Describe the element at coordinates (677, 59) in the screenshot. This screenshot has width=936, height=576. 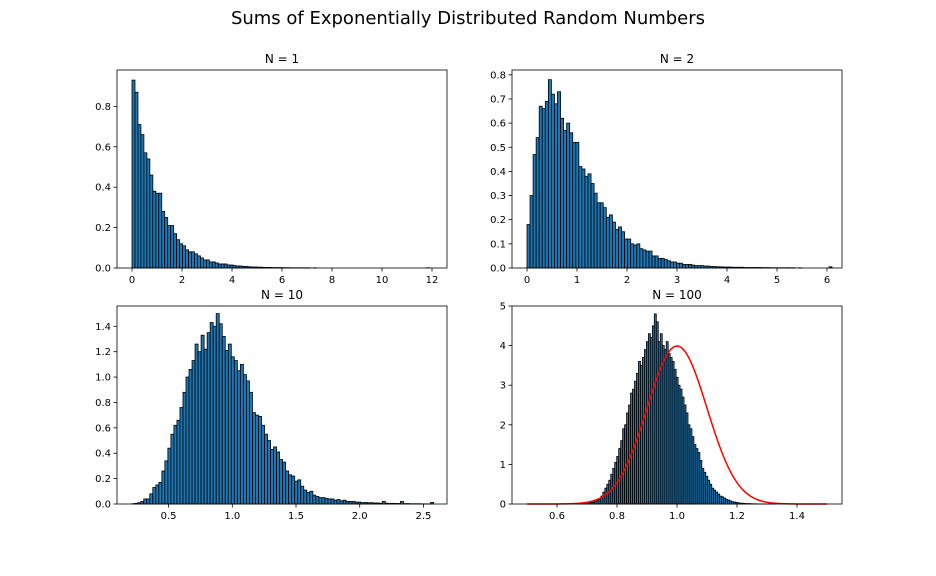
I see `chart-title: N = 2` at that location.